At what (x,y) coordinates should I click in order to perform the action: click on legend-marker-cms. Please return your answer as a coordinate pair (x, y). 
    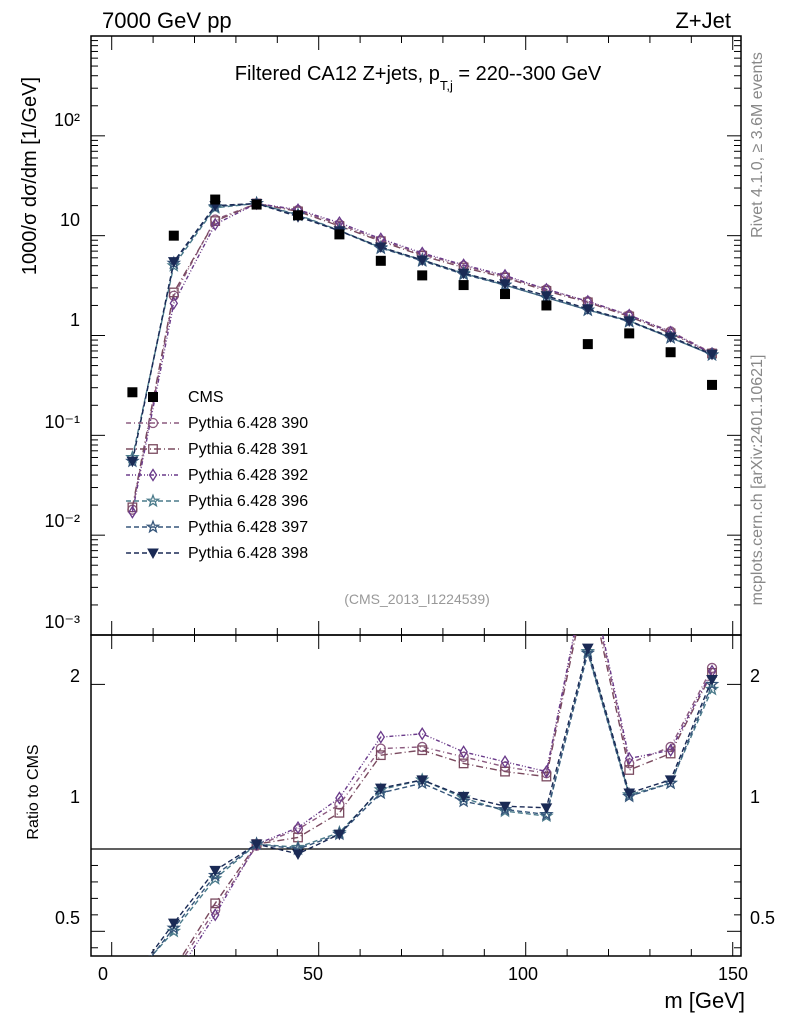
    Looking at the image, I should click on (153, 397).